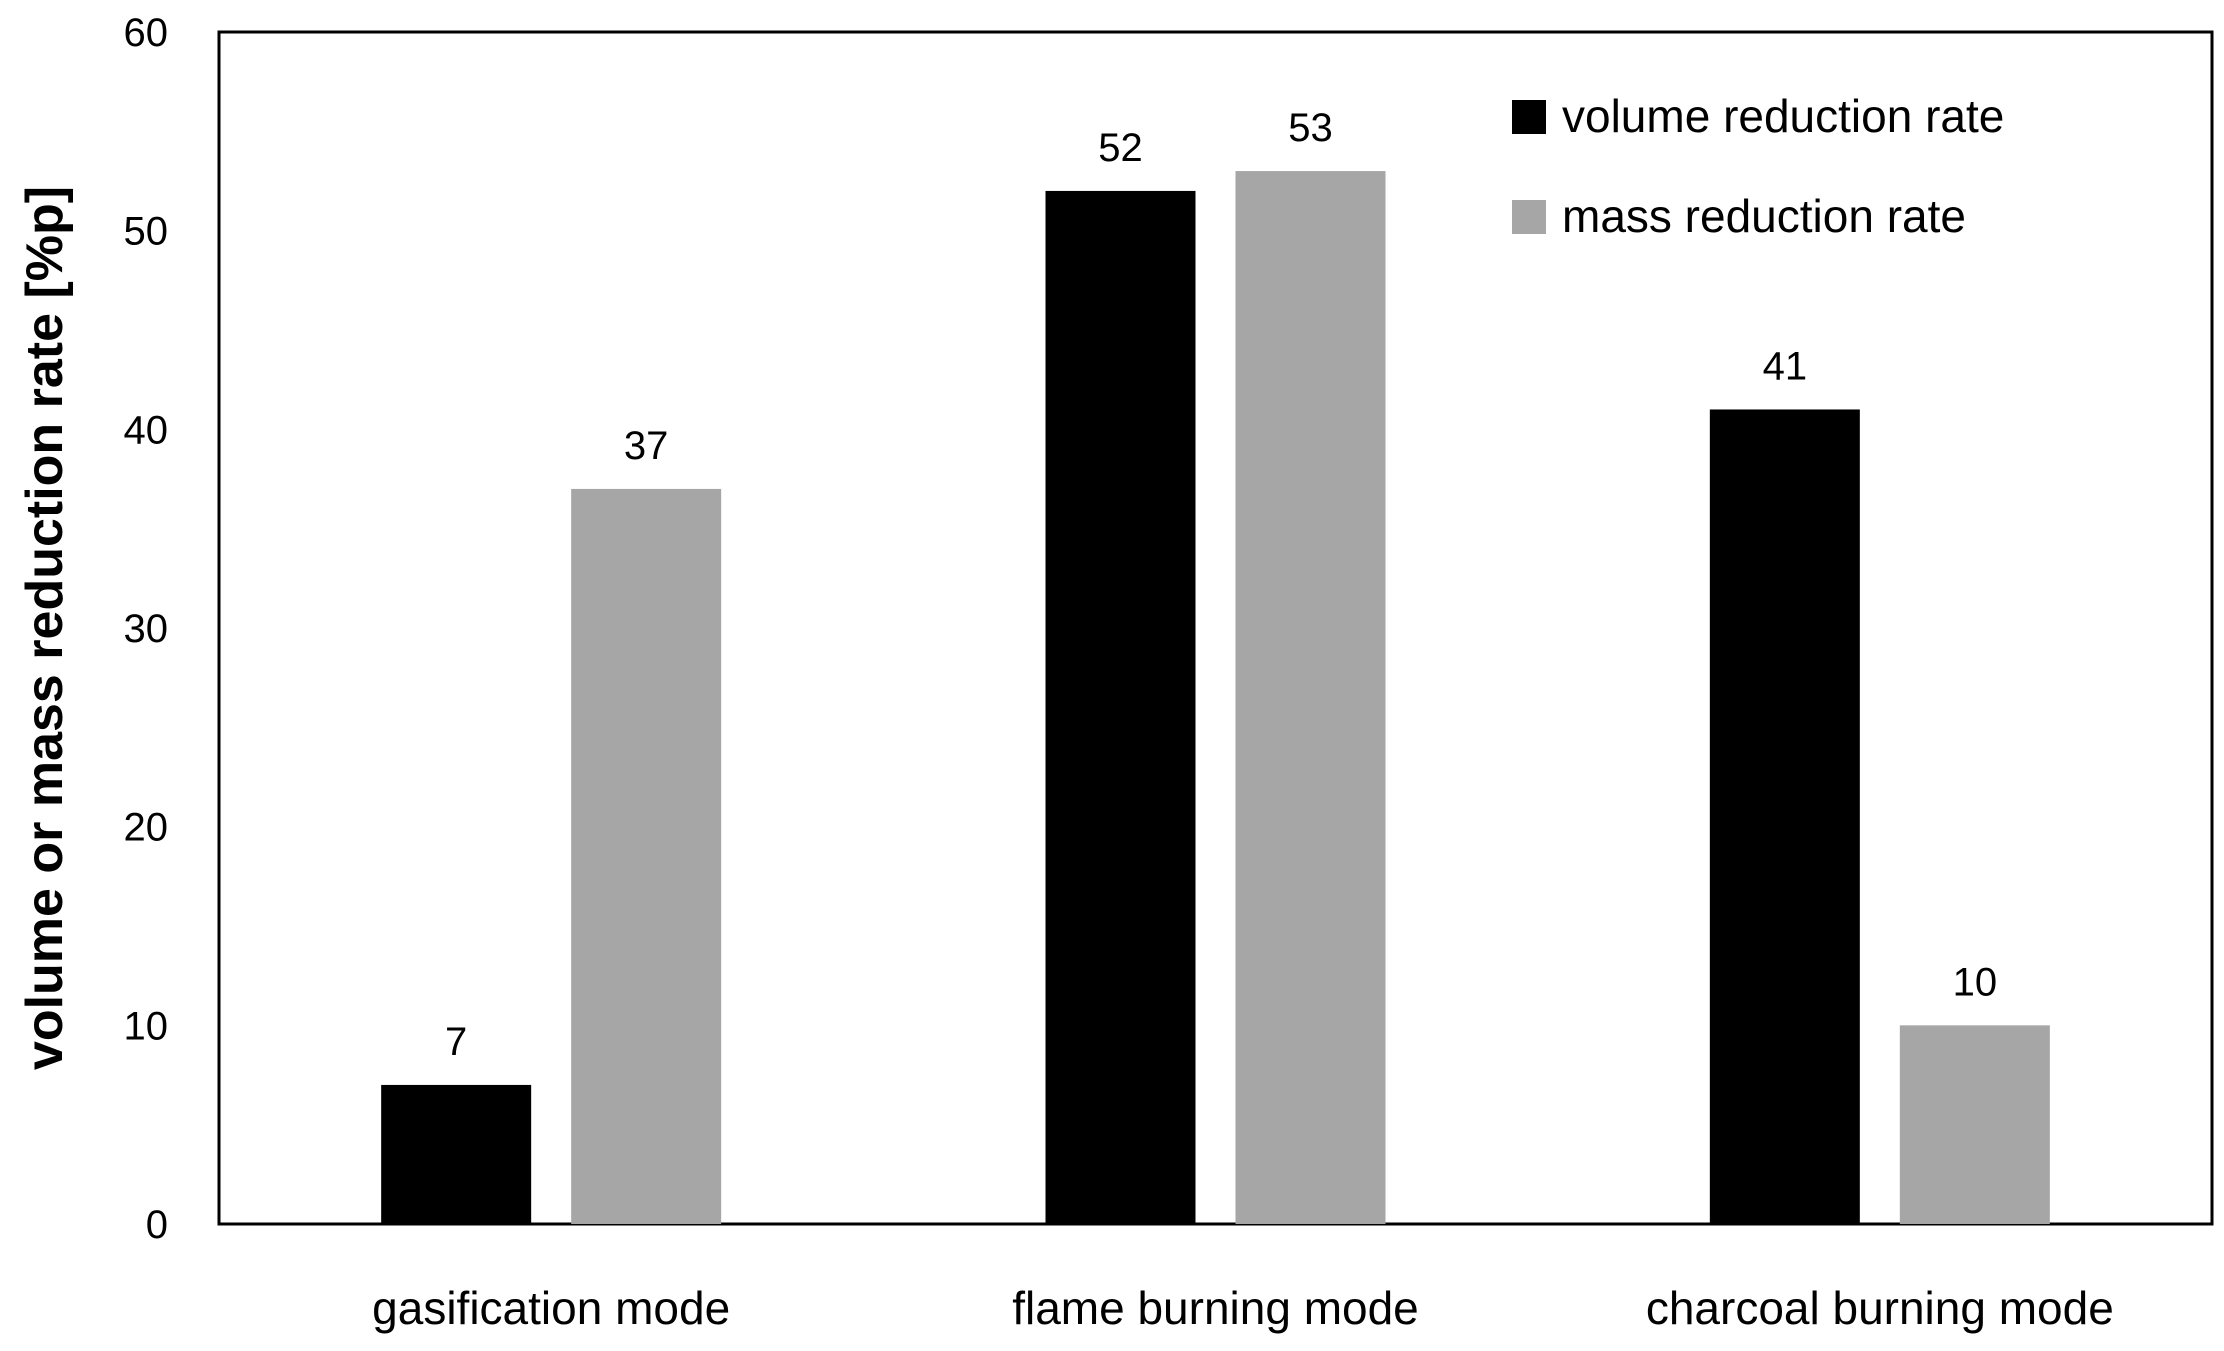  What do you see at coordinates (146, 828) in the screenshot?
I see `y-tick-label: 20` at bounding box center [146, 828].